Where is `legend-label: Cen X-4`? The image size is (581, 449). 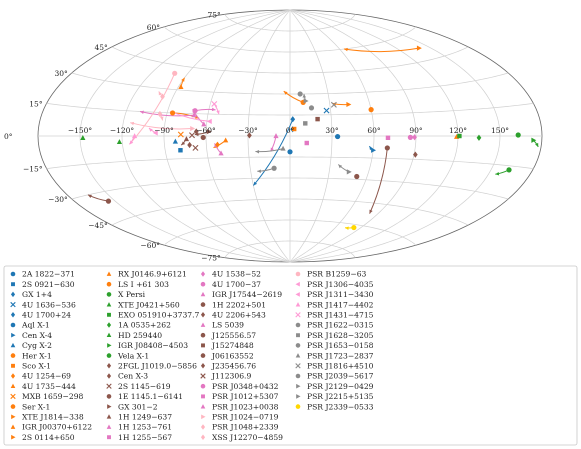
legend-label: Cen X-4 is located at coordinates (37, 335).